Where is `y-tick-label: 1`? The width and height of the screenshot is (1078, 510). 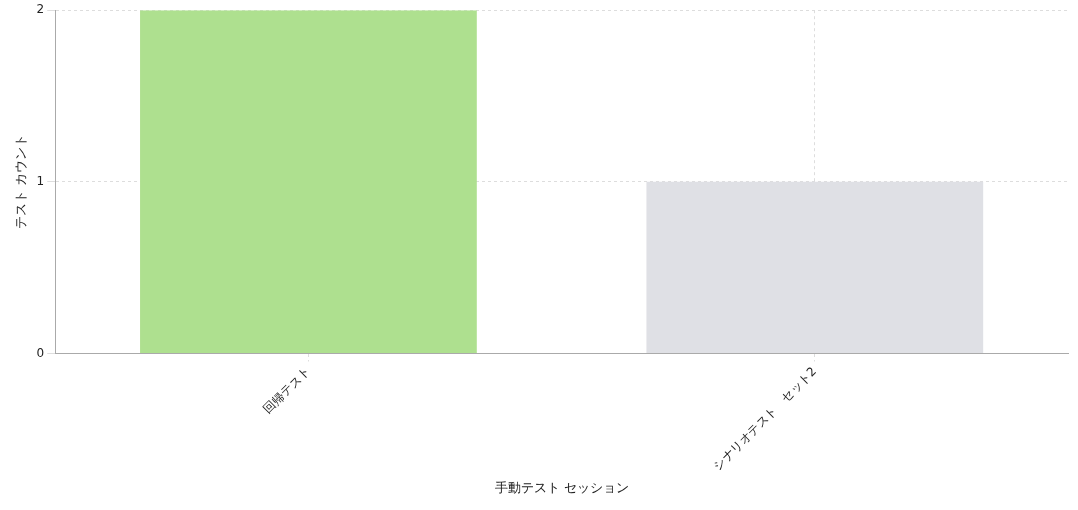
y-tick-label: 1 is located at coordinates (40, 180).